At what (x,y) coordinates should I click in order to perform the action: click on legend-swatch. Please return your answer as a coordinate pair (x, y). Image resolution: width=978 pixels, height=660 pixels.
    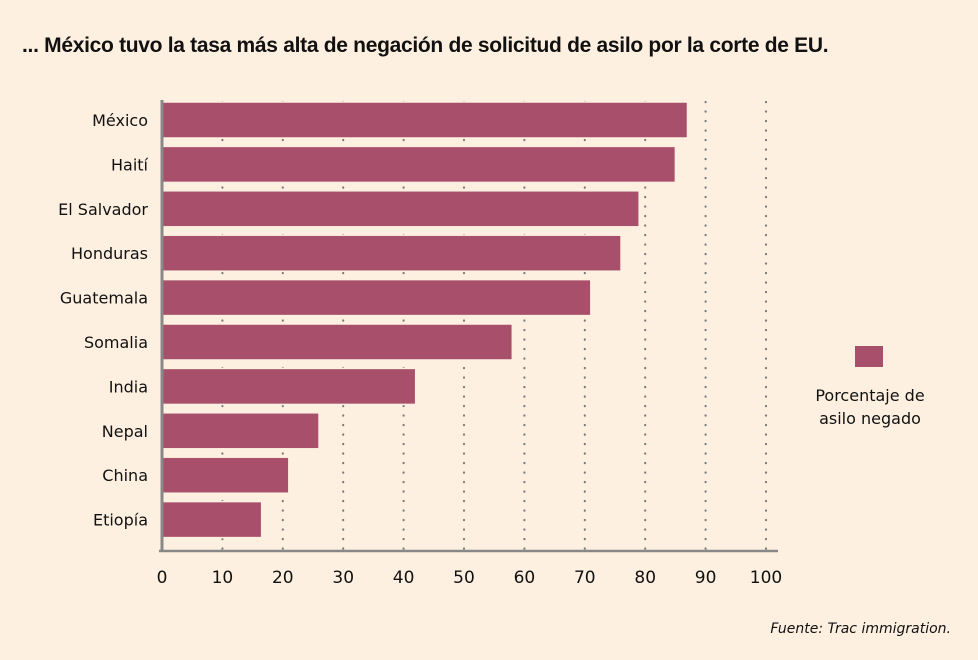
    Looking at the image, I should click on (869, 356).